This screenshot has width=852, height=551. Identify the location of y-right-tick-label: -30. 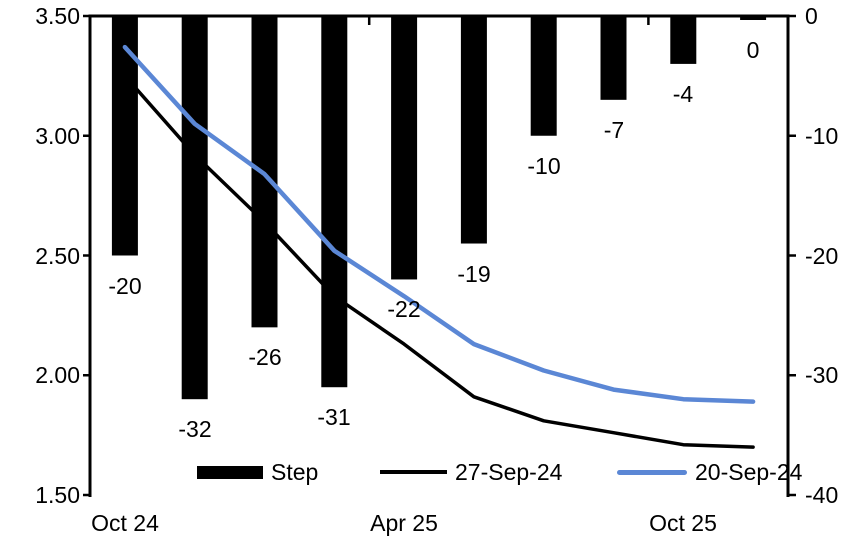
(822, 375).